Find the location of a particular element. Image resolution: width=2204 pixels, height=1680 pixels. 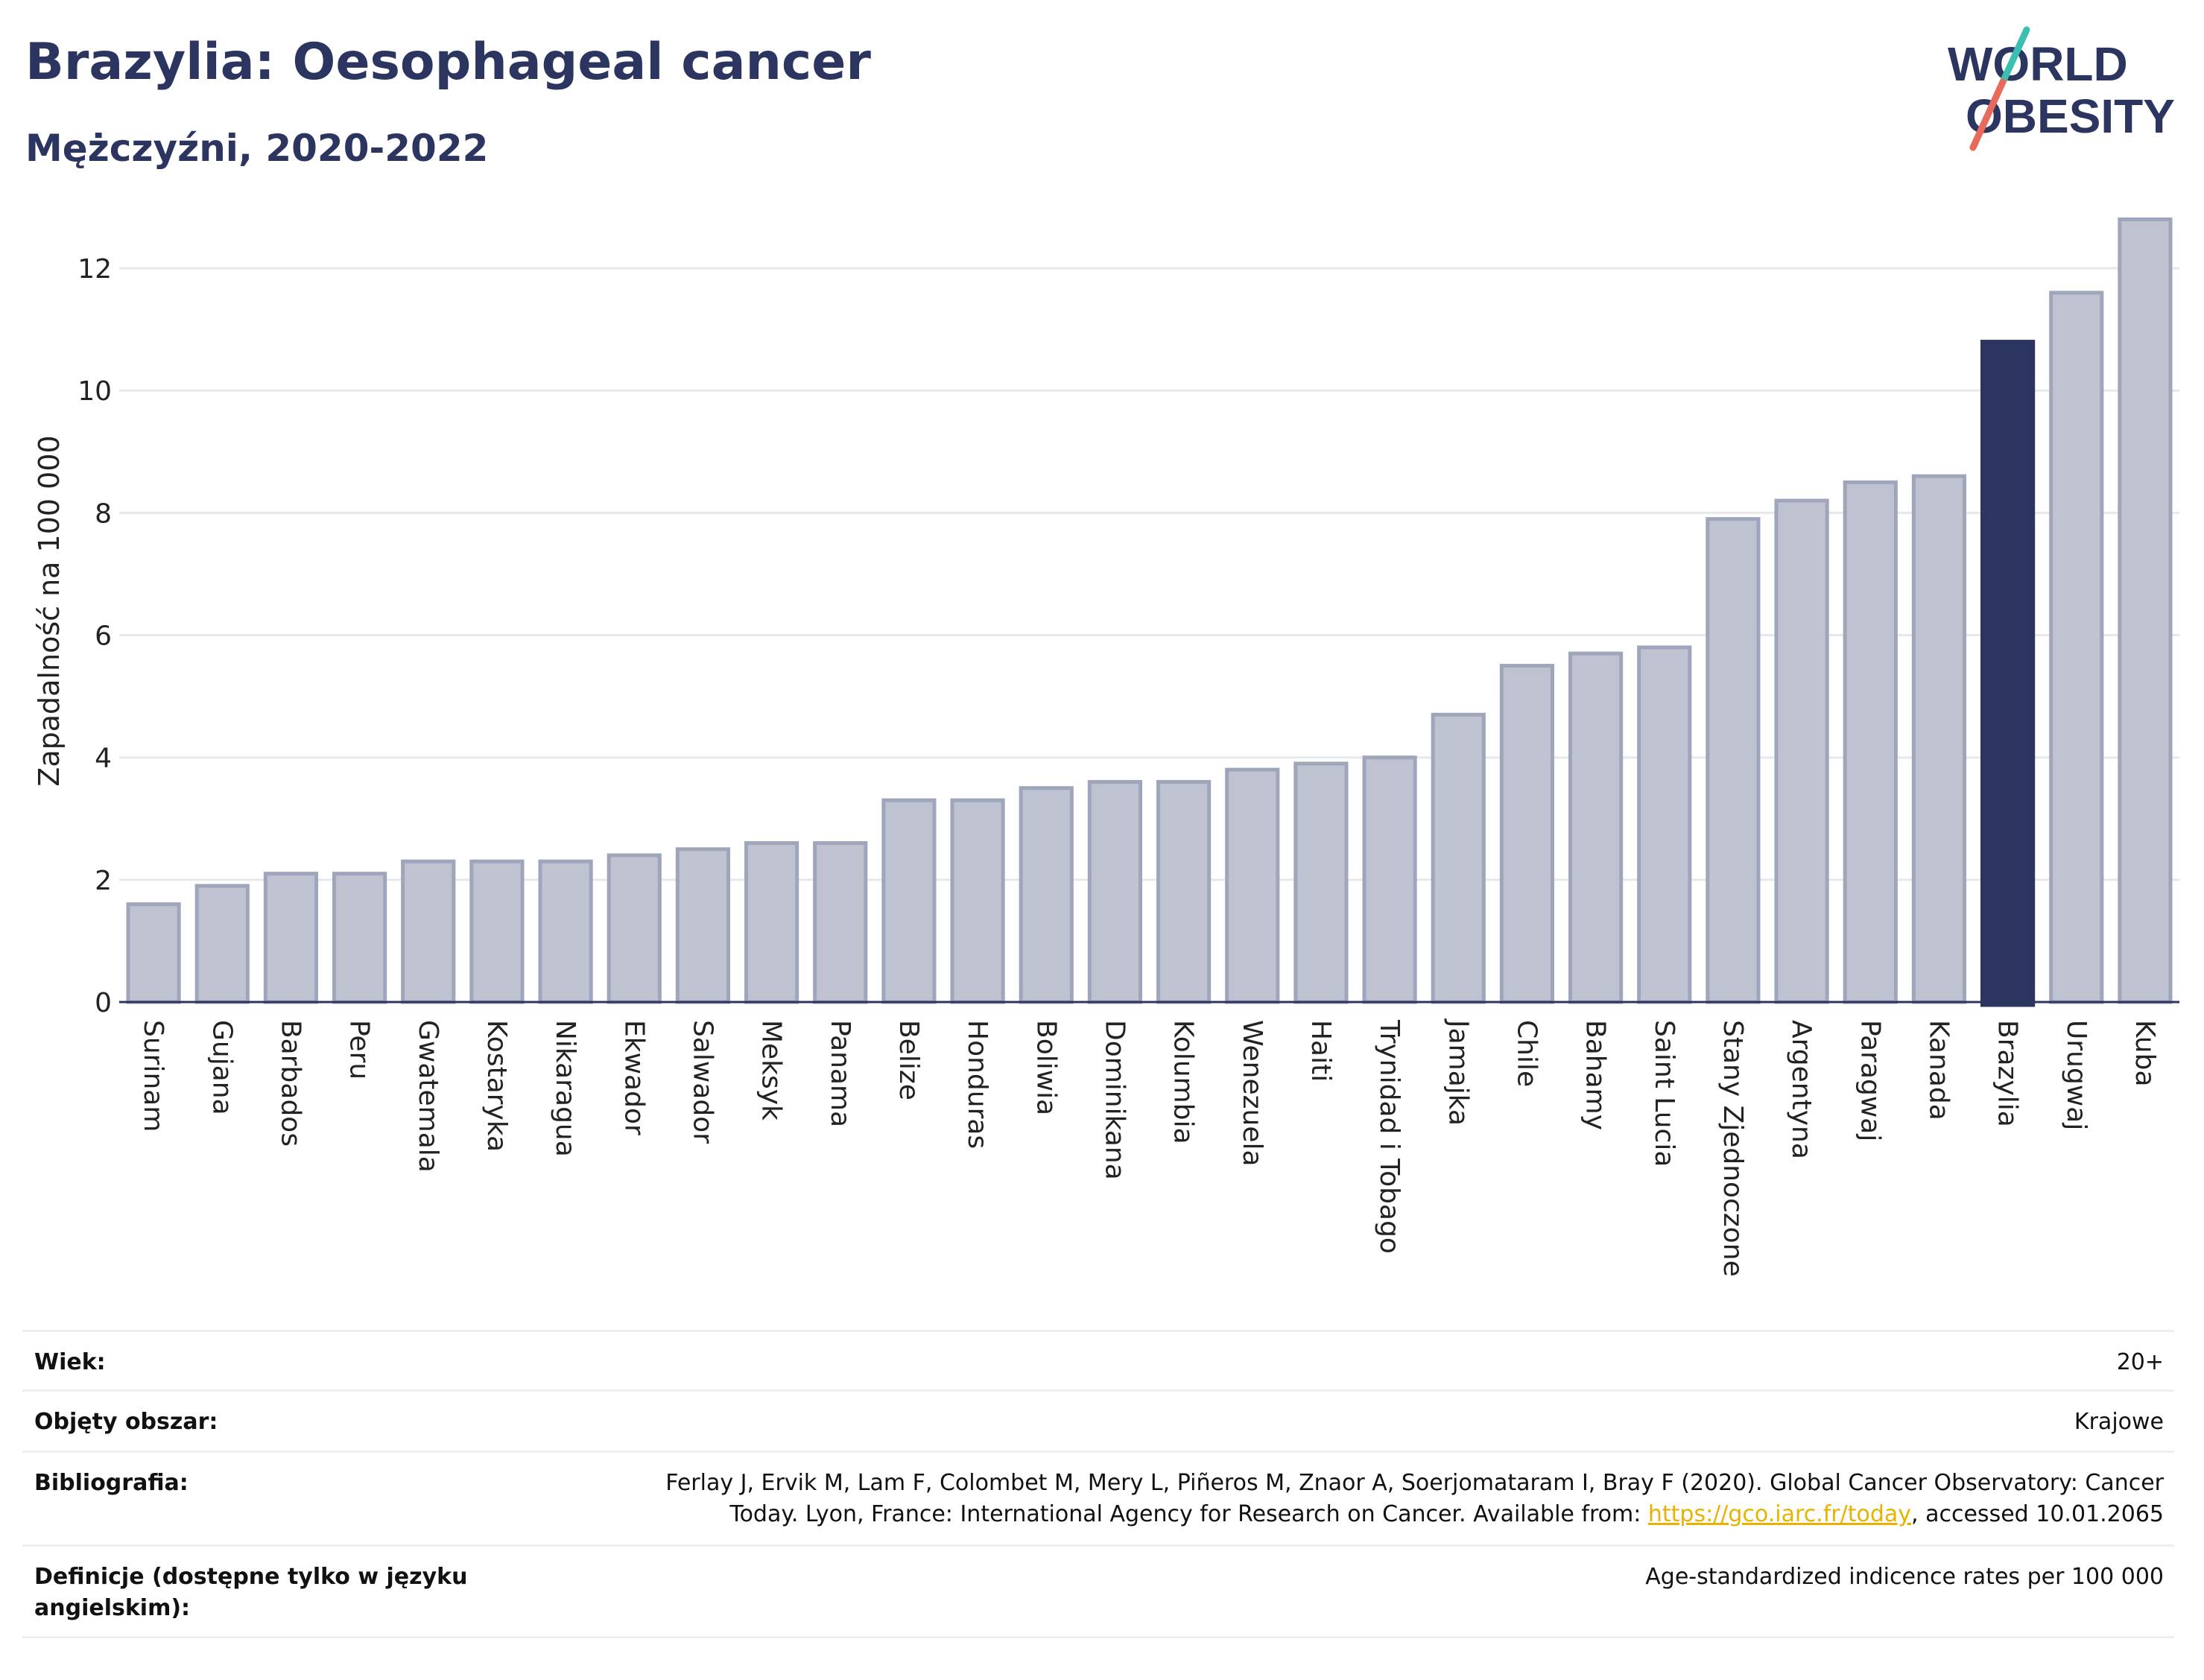

bar-honduras is located at coordinates (977, 901).